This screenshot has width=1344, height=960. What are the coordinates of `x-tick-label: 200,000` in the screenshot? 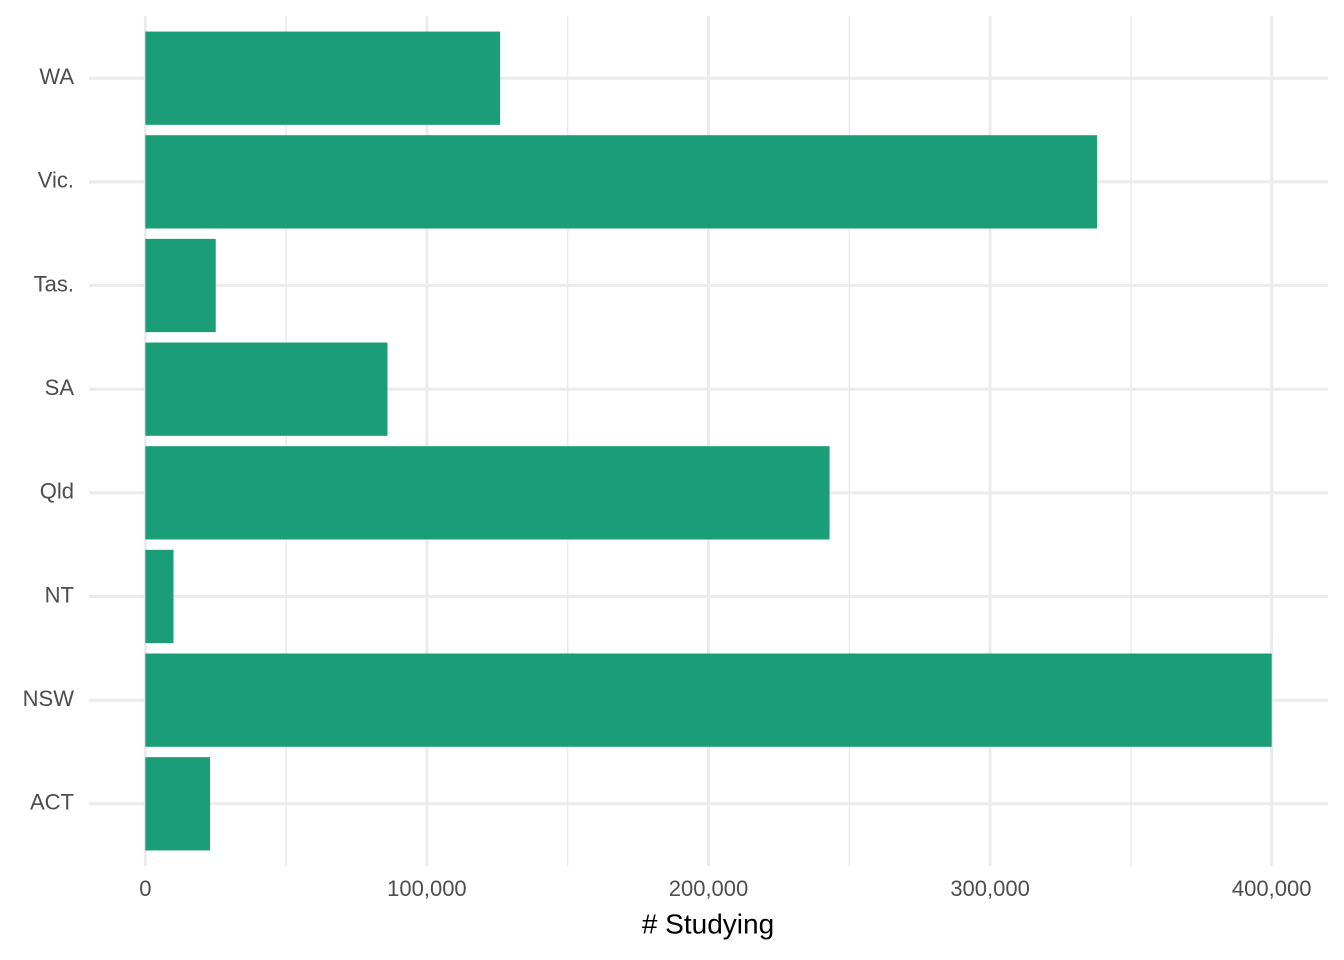 It's located at (709, 888).